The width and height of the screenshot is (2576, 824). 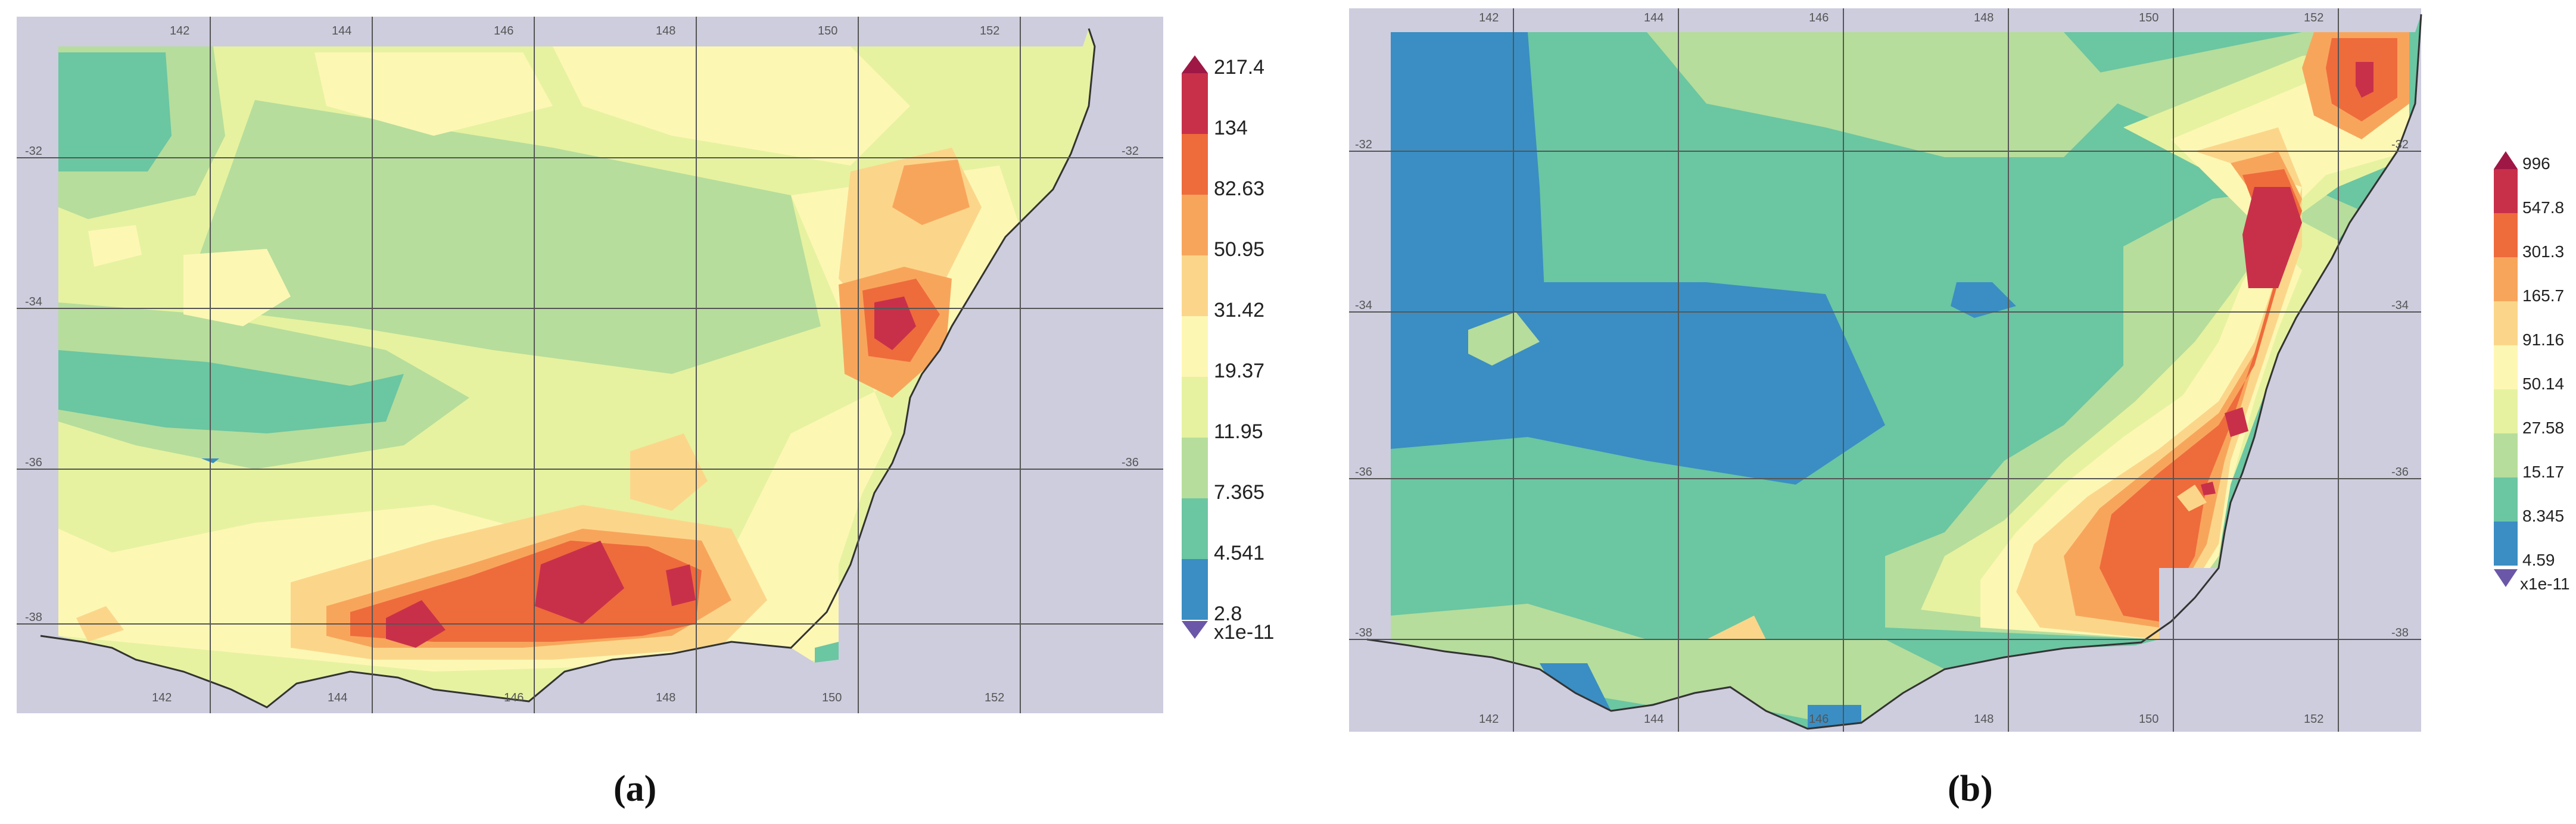 What do you see at coordinates (2543, 516) in the screenshot?
I see `colorbar-label: 8.345` at bounding box center [2543, 516].